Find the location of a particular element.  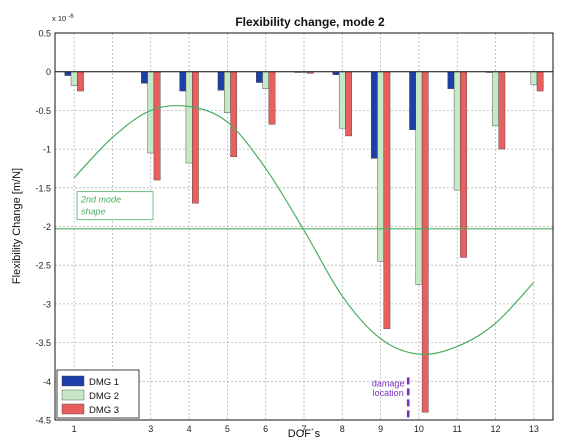

chart-title: Flexibility change, mode 2 is located at coordinates (310, 22).